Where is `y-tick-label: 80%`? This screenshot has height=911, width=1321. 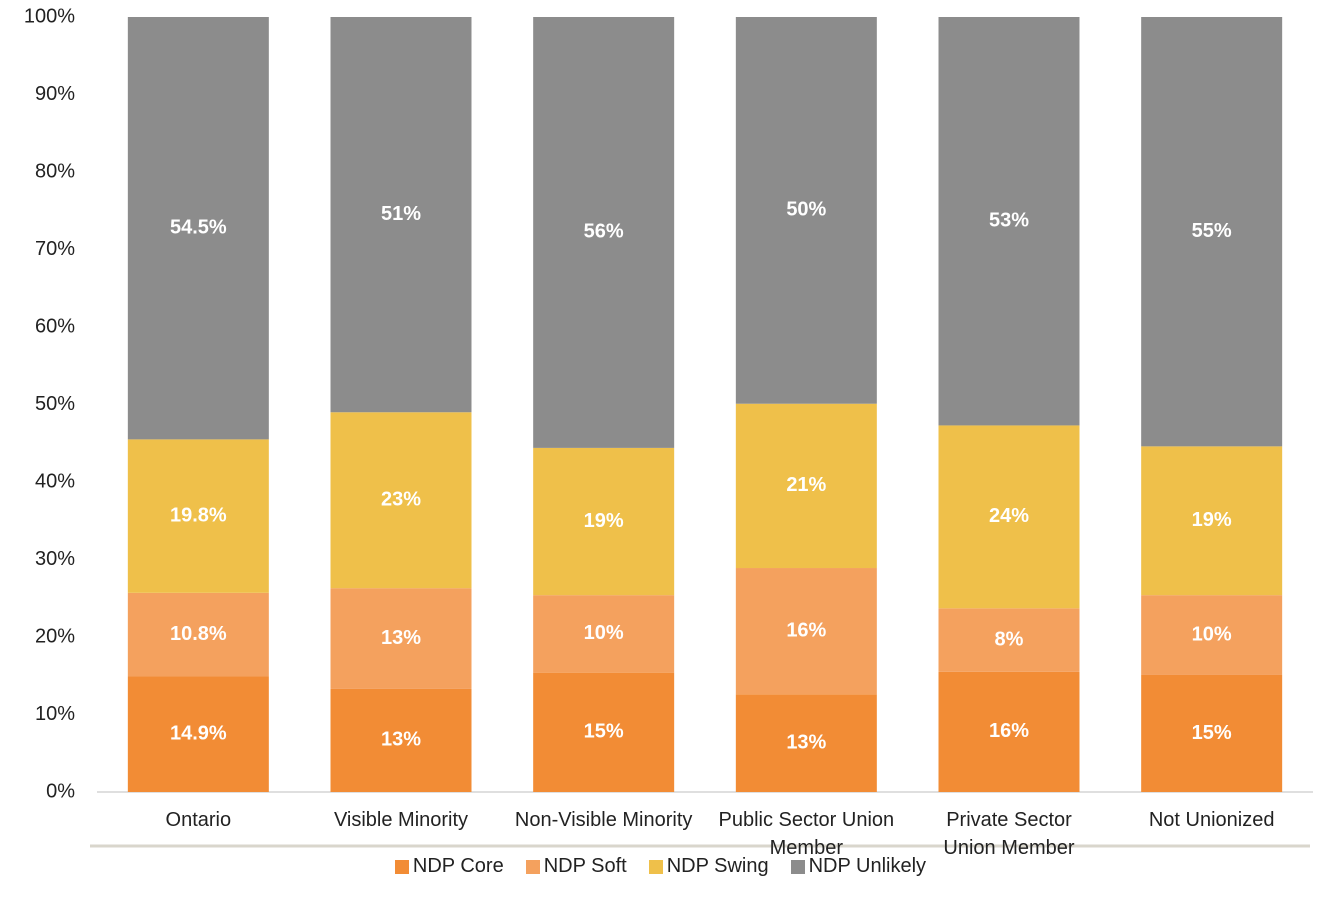 y-tick-label: 80% is located at coordinates (55, 171).